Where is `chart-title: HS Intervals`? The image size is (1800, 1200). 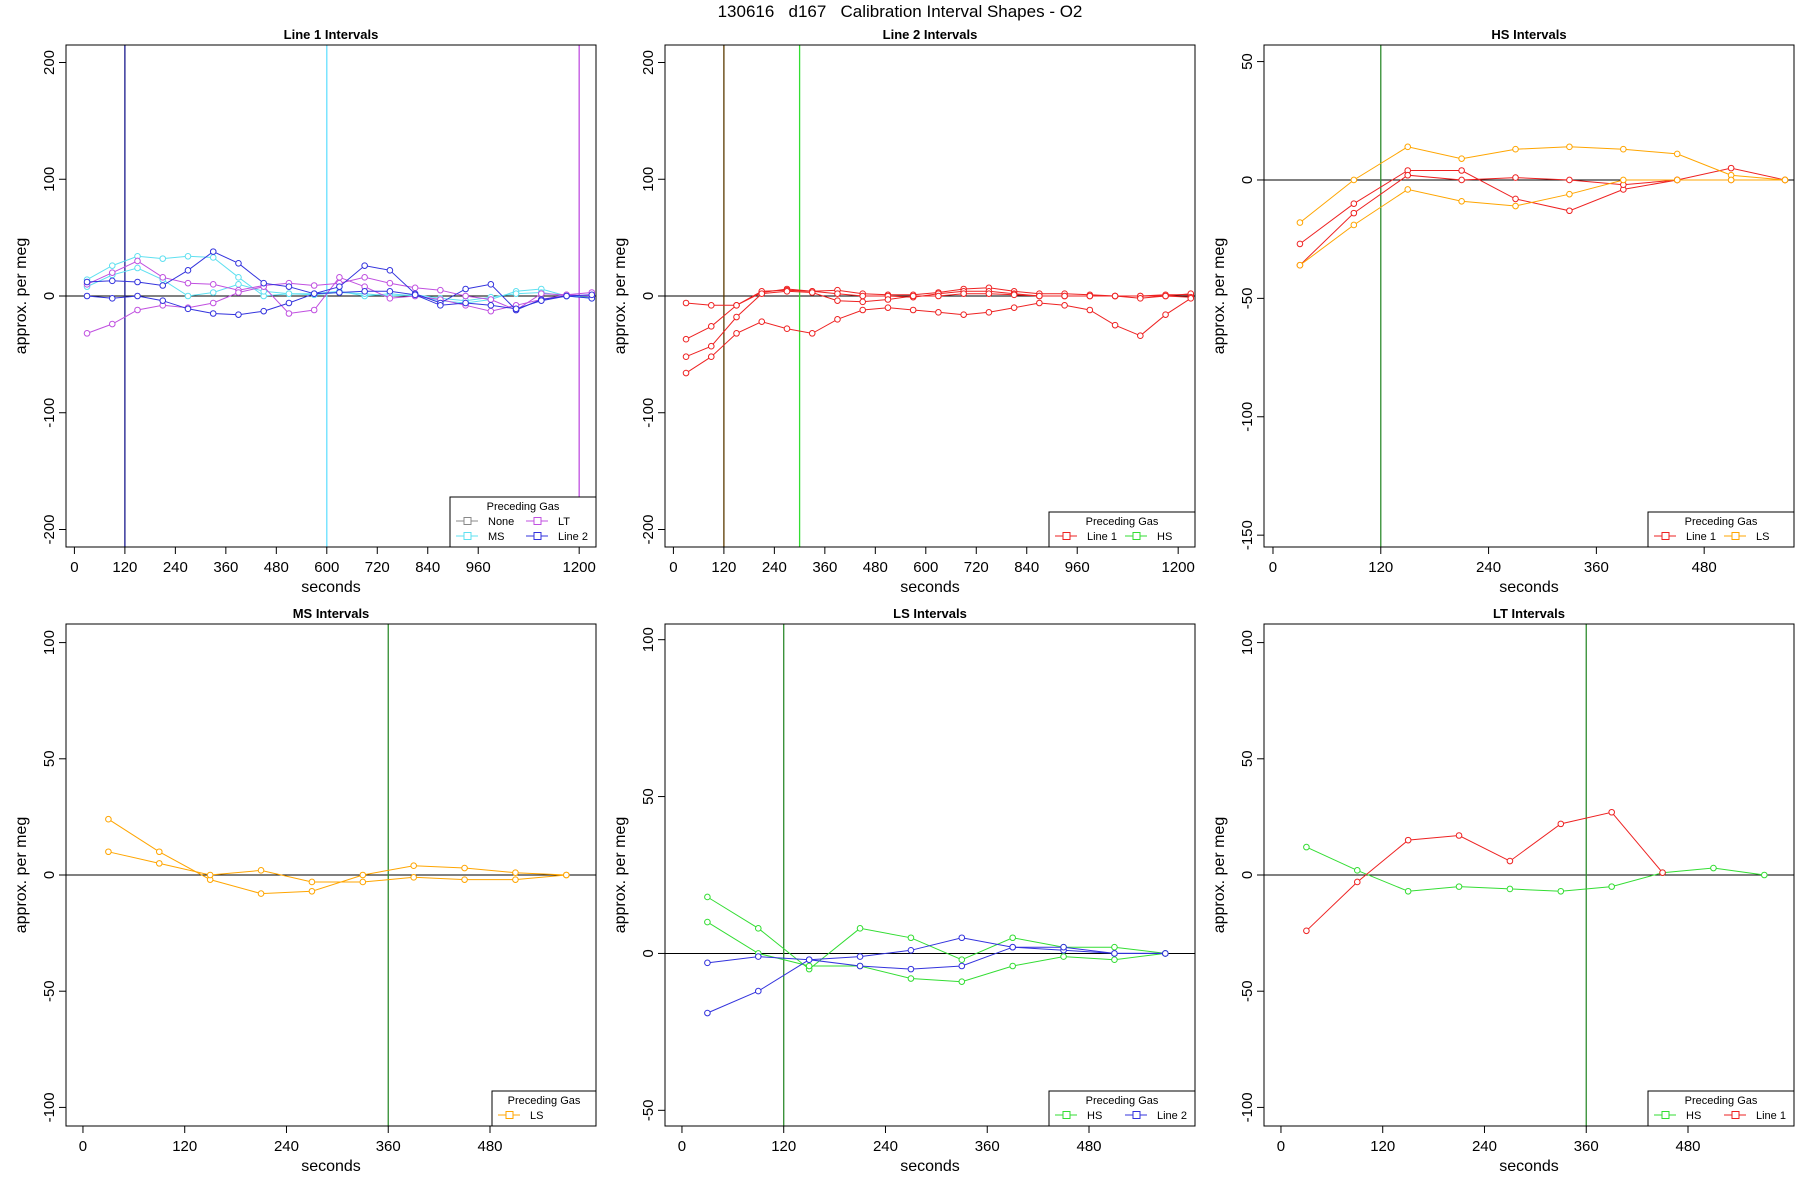
chart-title: HS Intervals is located at coordinates (1528, 34).